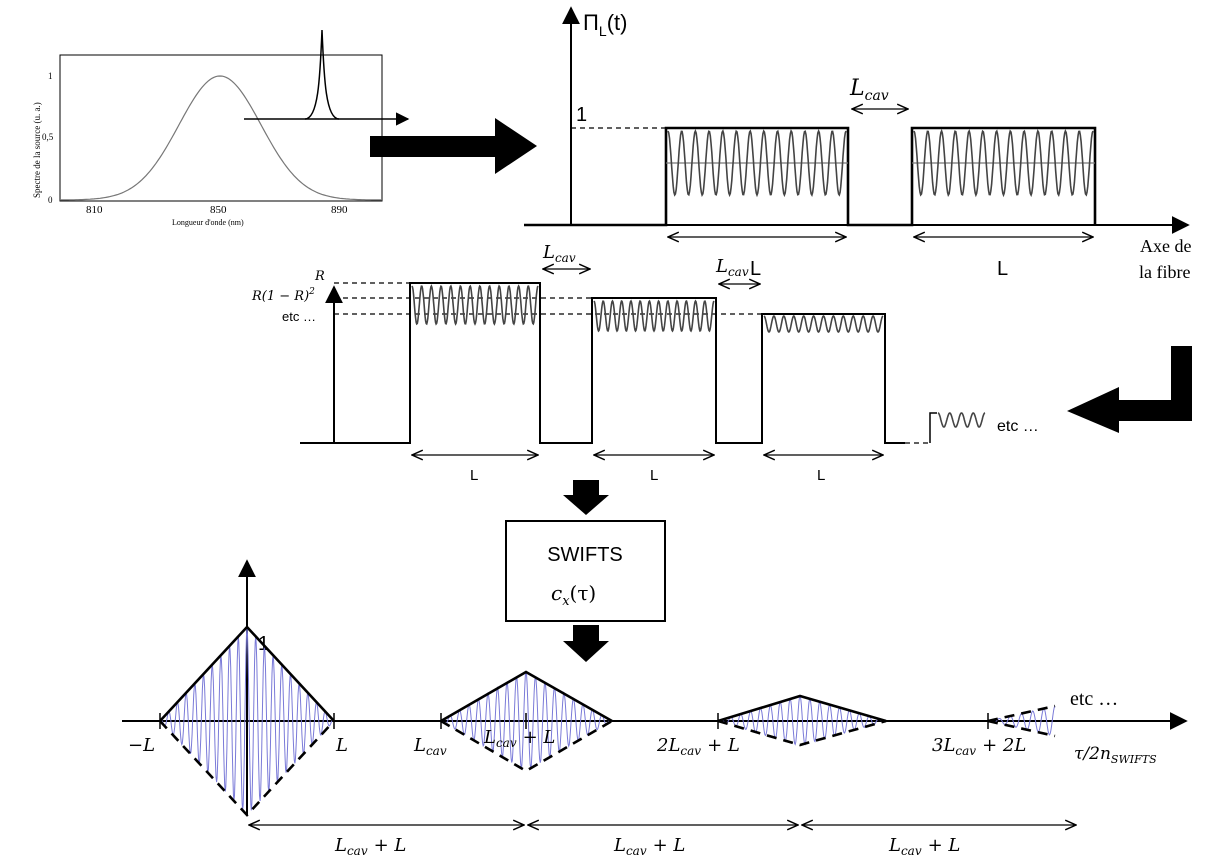  I want to click on corr-peak2-upper, so click(526, 696).